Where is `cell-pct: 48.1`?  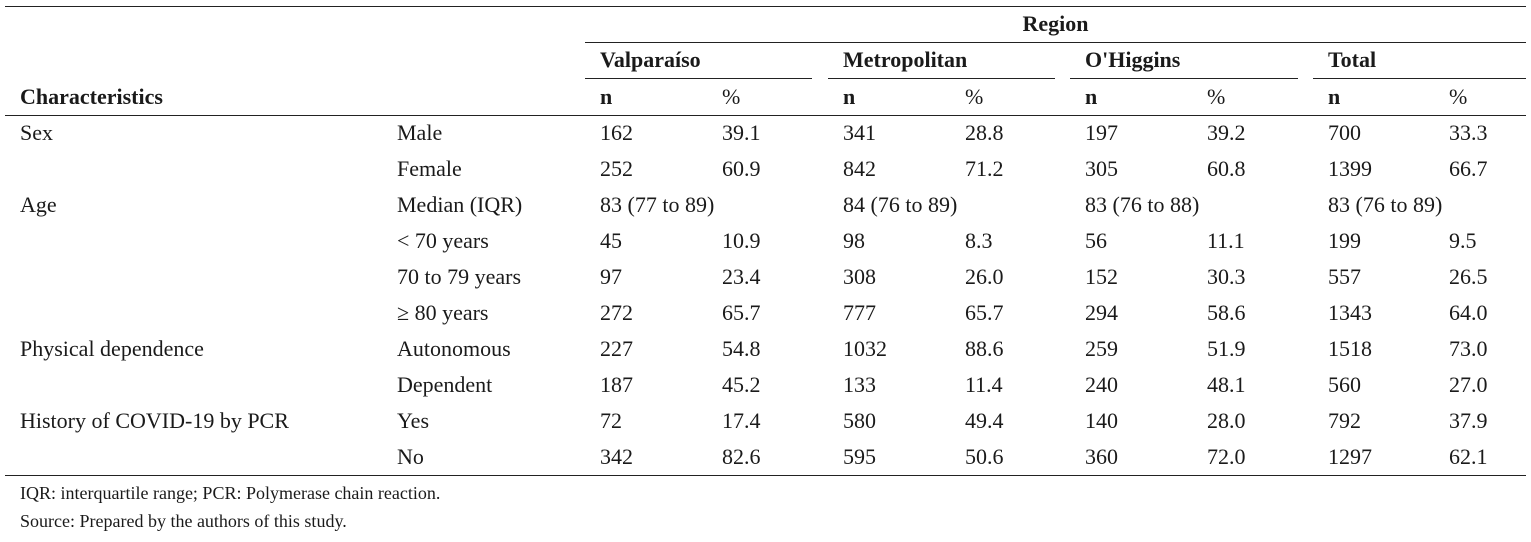 cell-pct: 48.1 is located at coordinates (1226, 384).